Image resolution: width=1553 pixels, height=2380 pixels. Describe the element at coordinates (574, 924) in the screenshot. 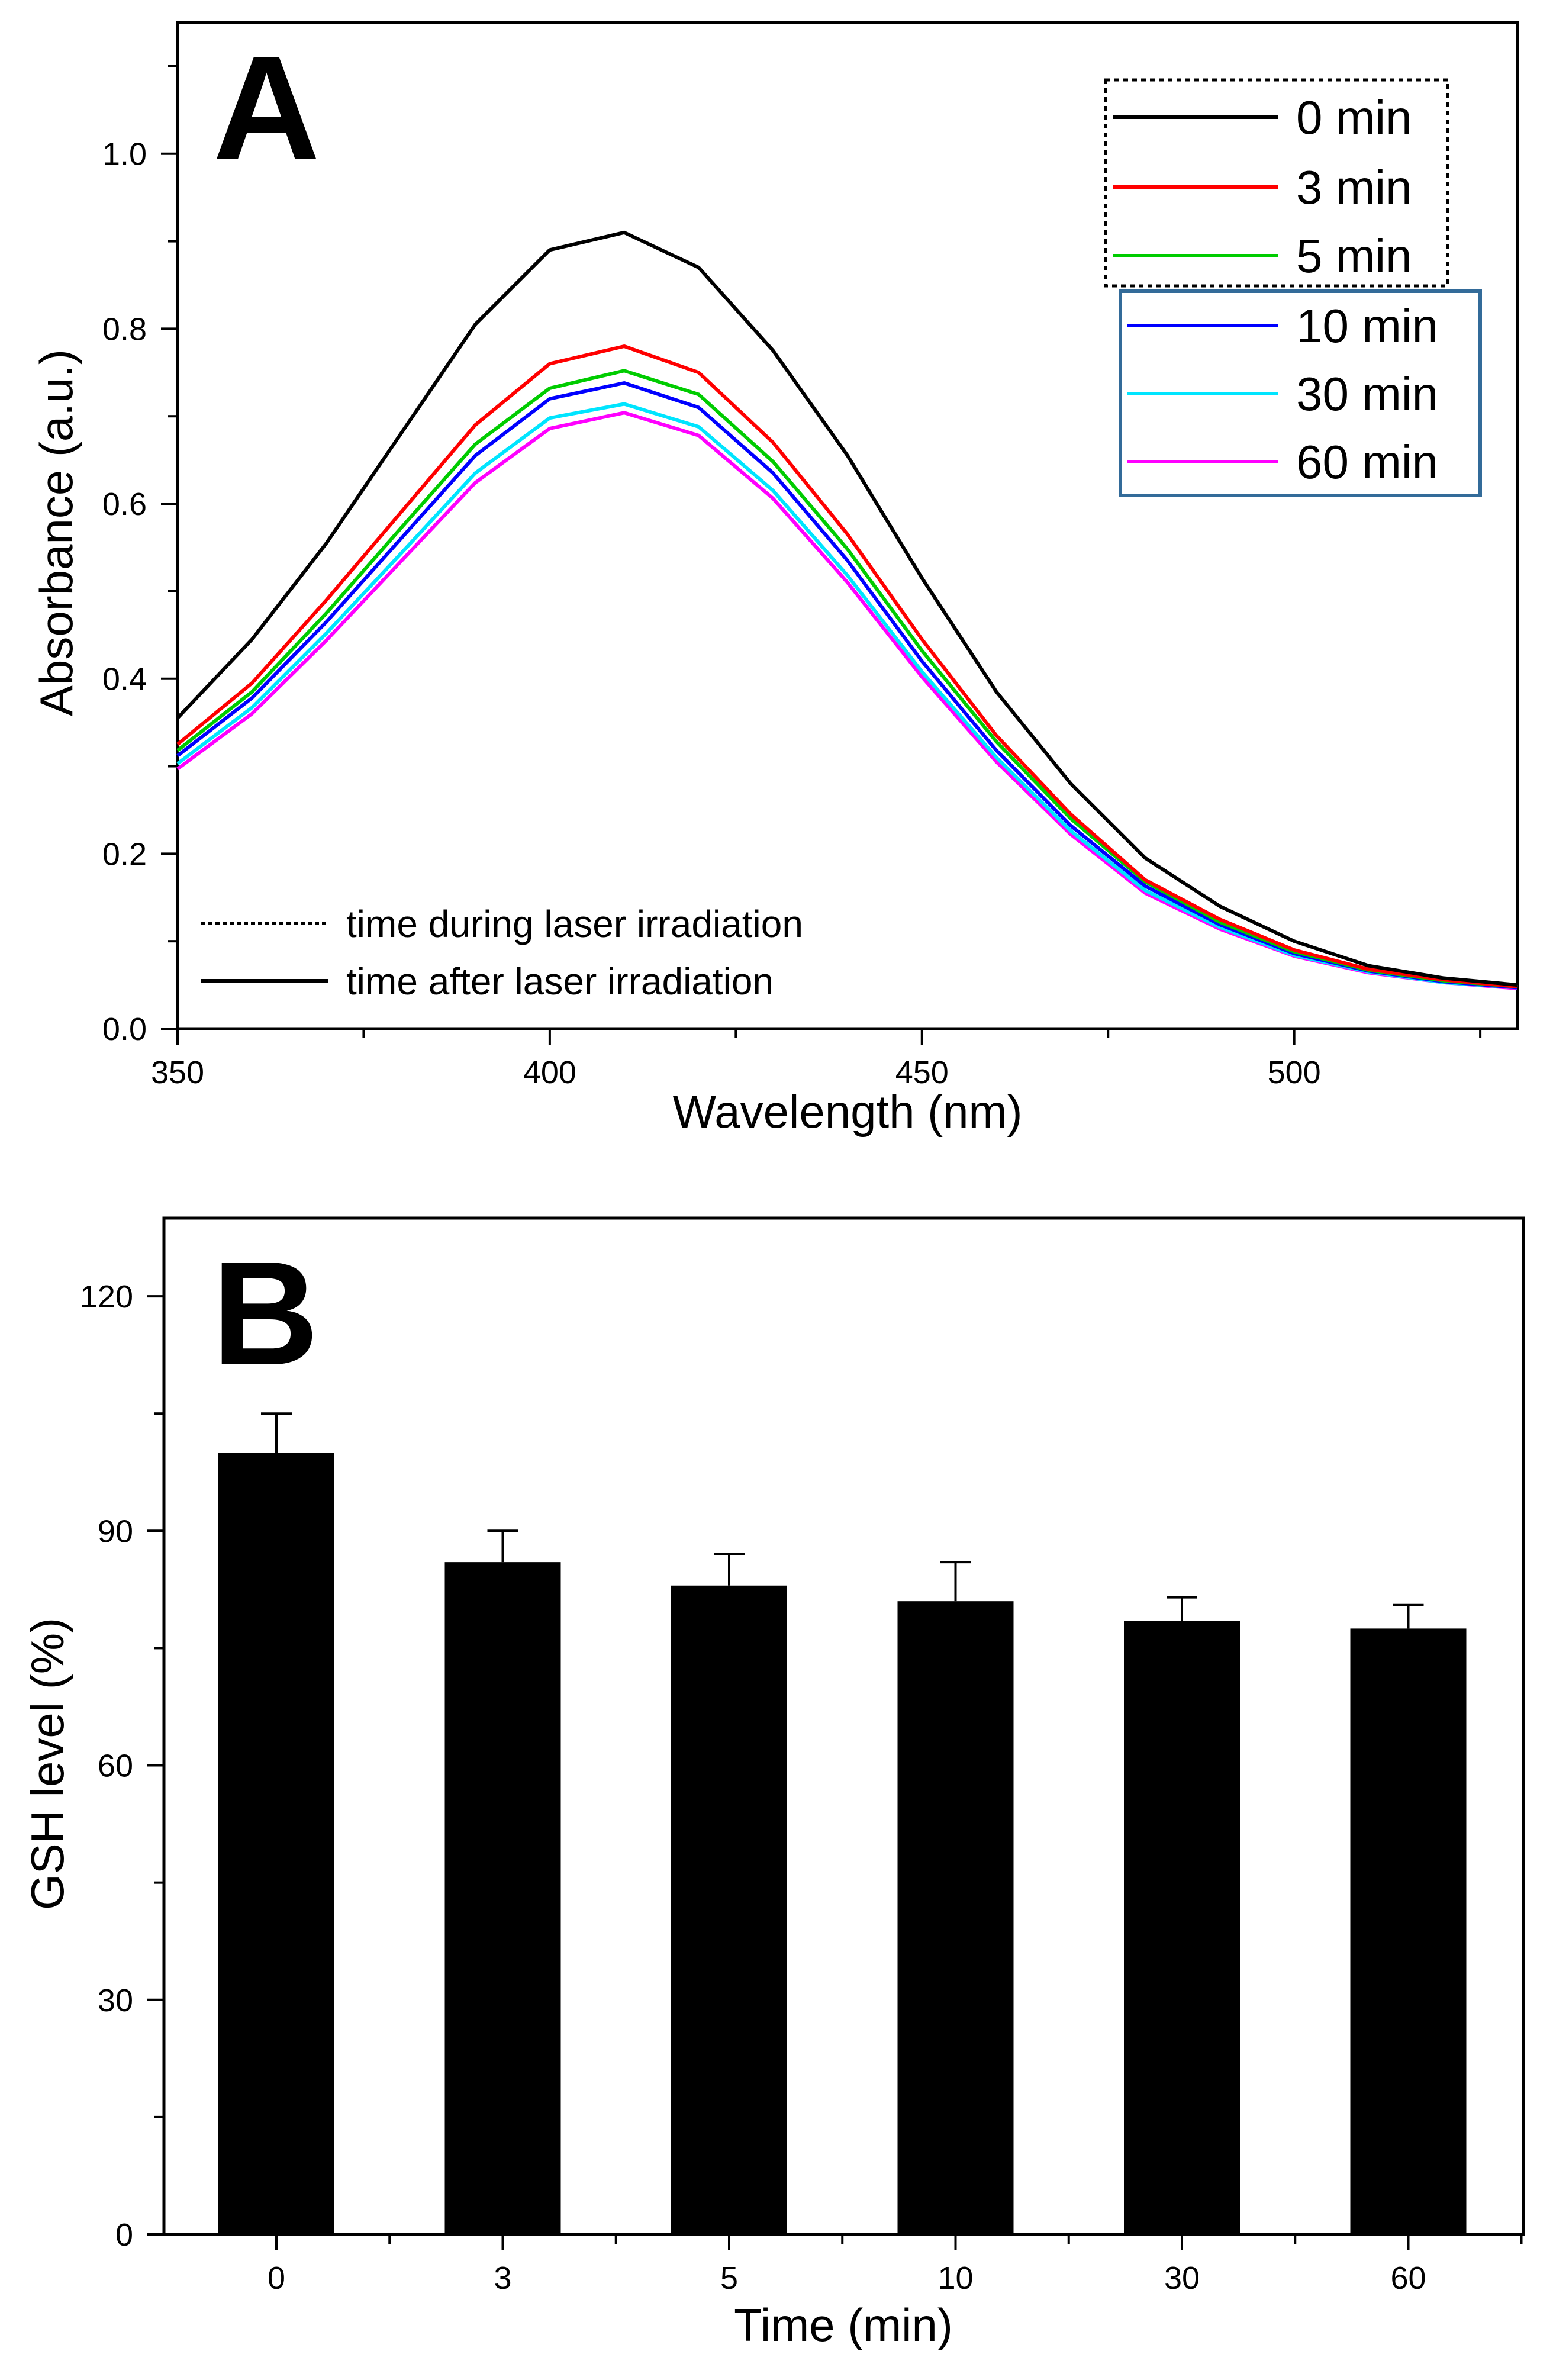

I see `note-during-irradiation: time during laser irradiation` at that location.